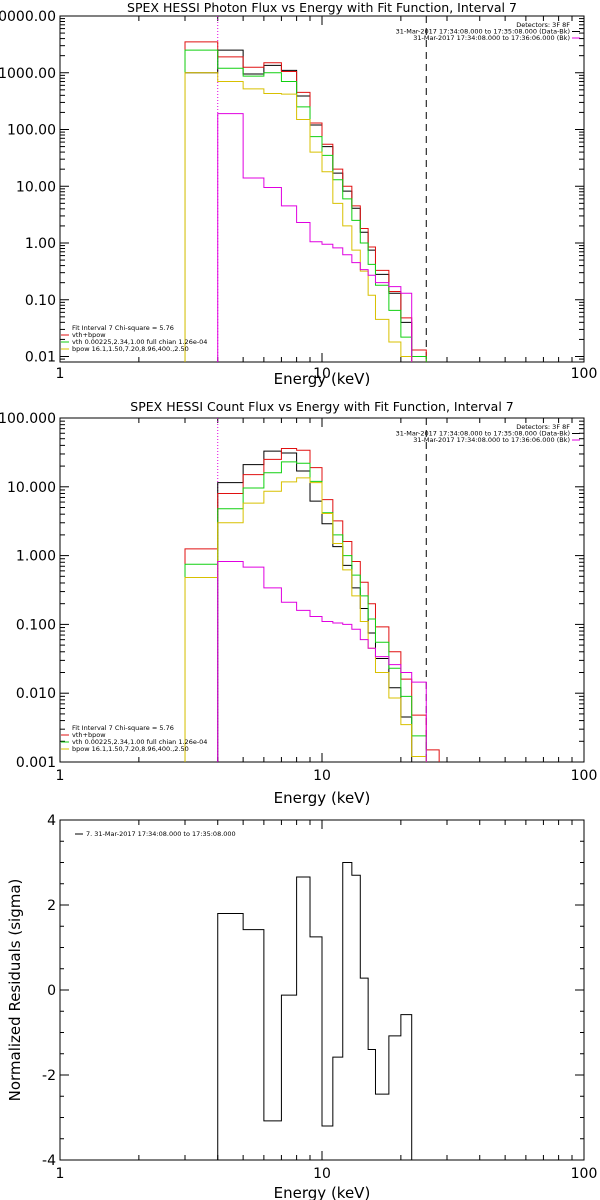 The image size is (600, 1200). I want to click on y-tick-label: 100.00, so click(31, 131).